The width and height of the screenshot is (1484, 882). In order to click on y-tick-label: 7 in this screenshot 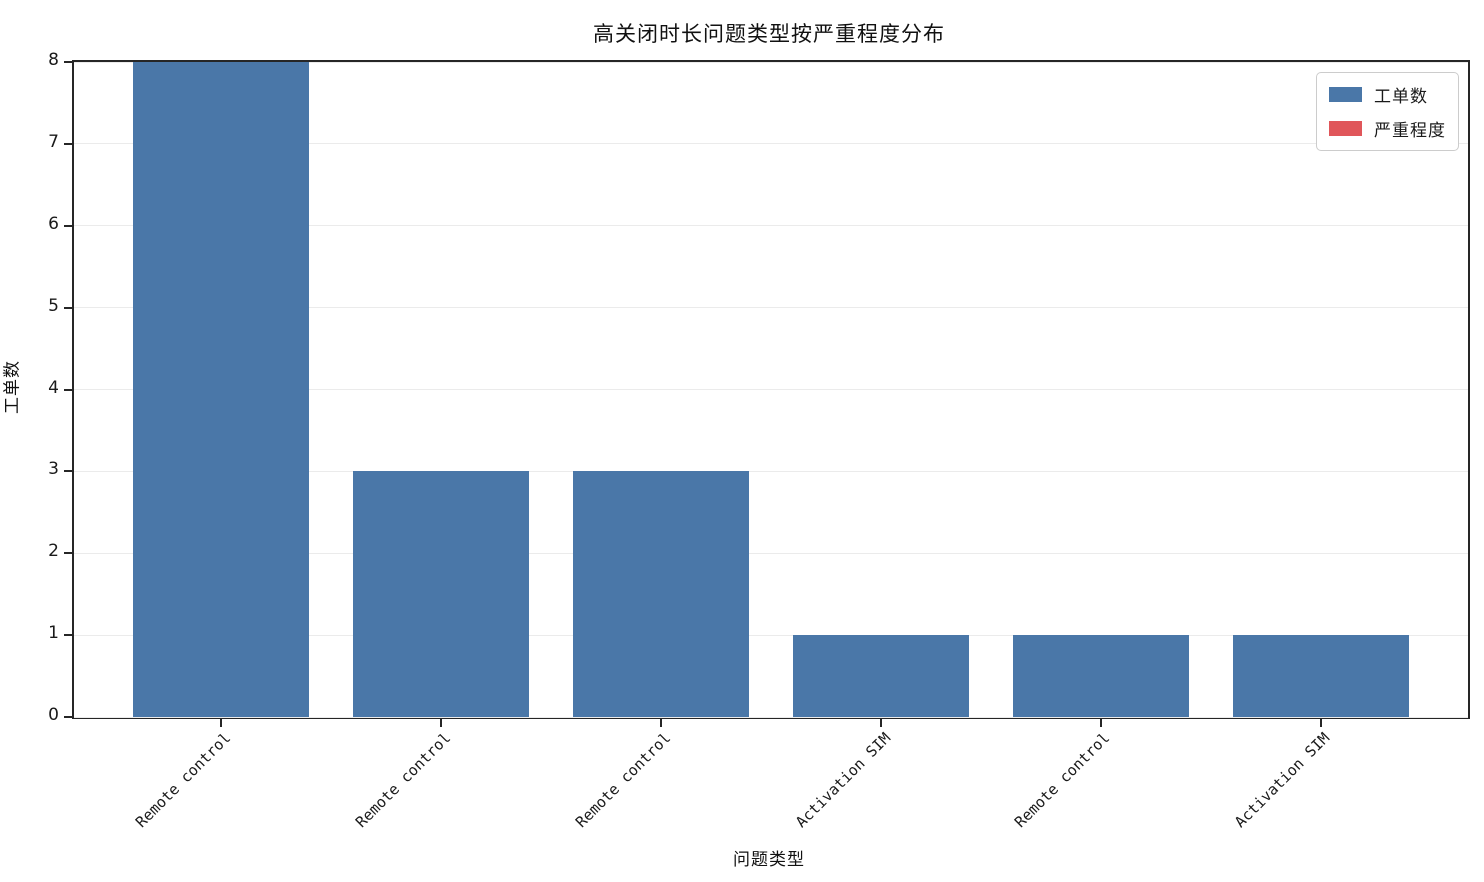, I will do `click(53, 141)`.